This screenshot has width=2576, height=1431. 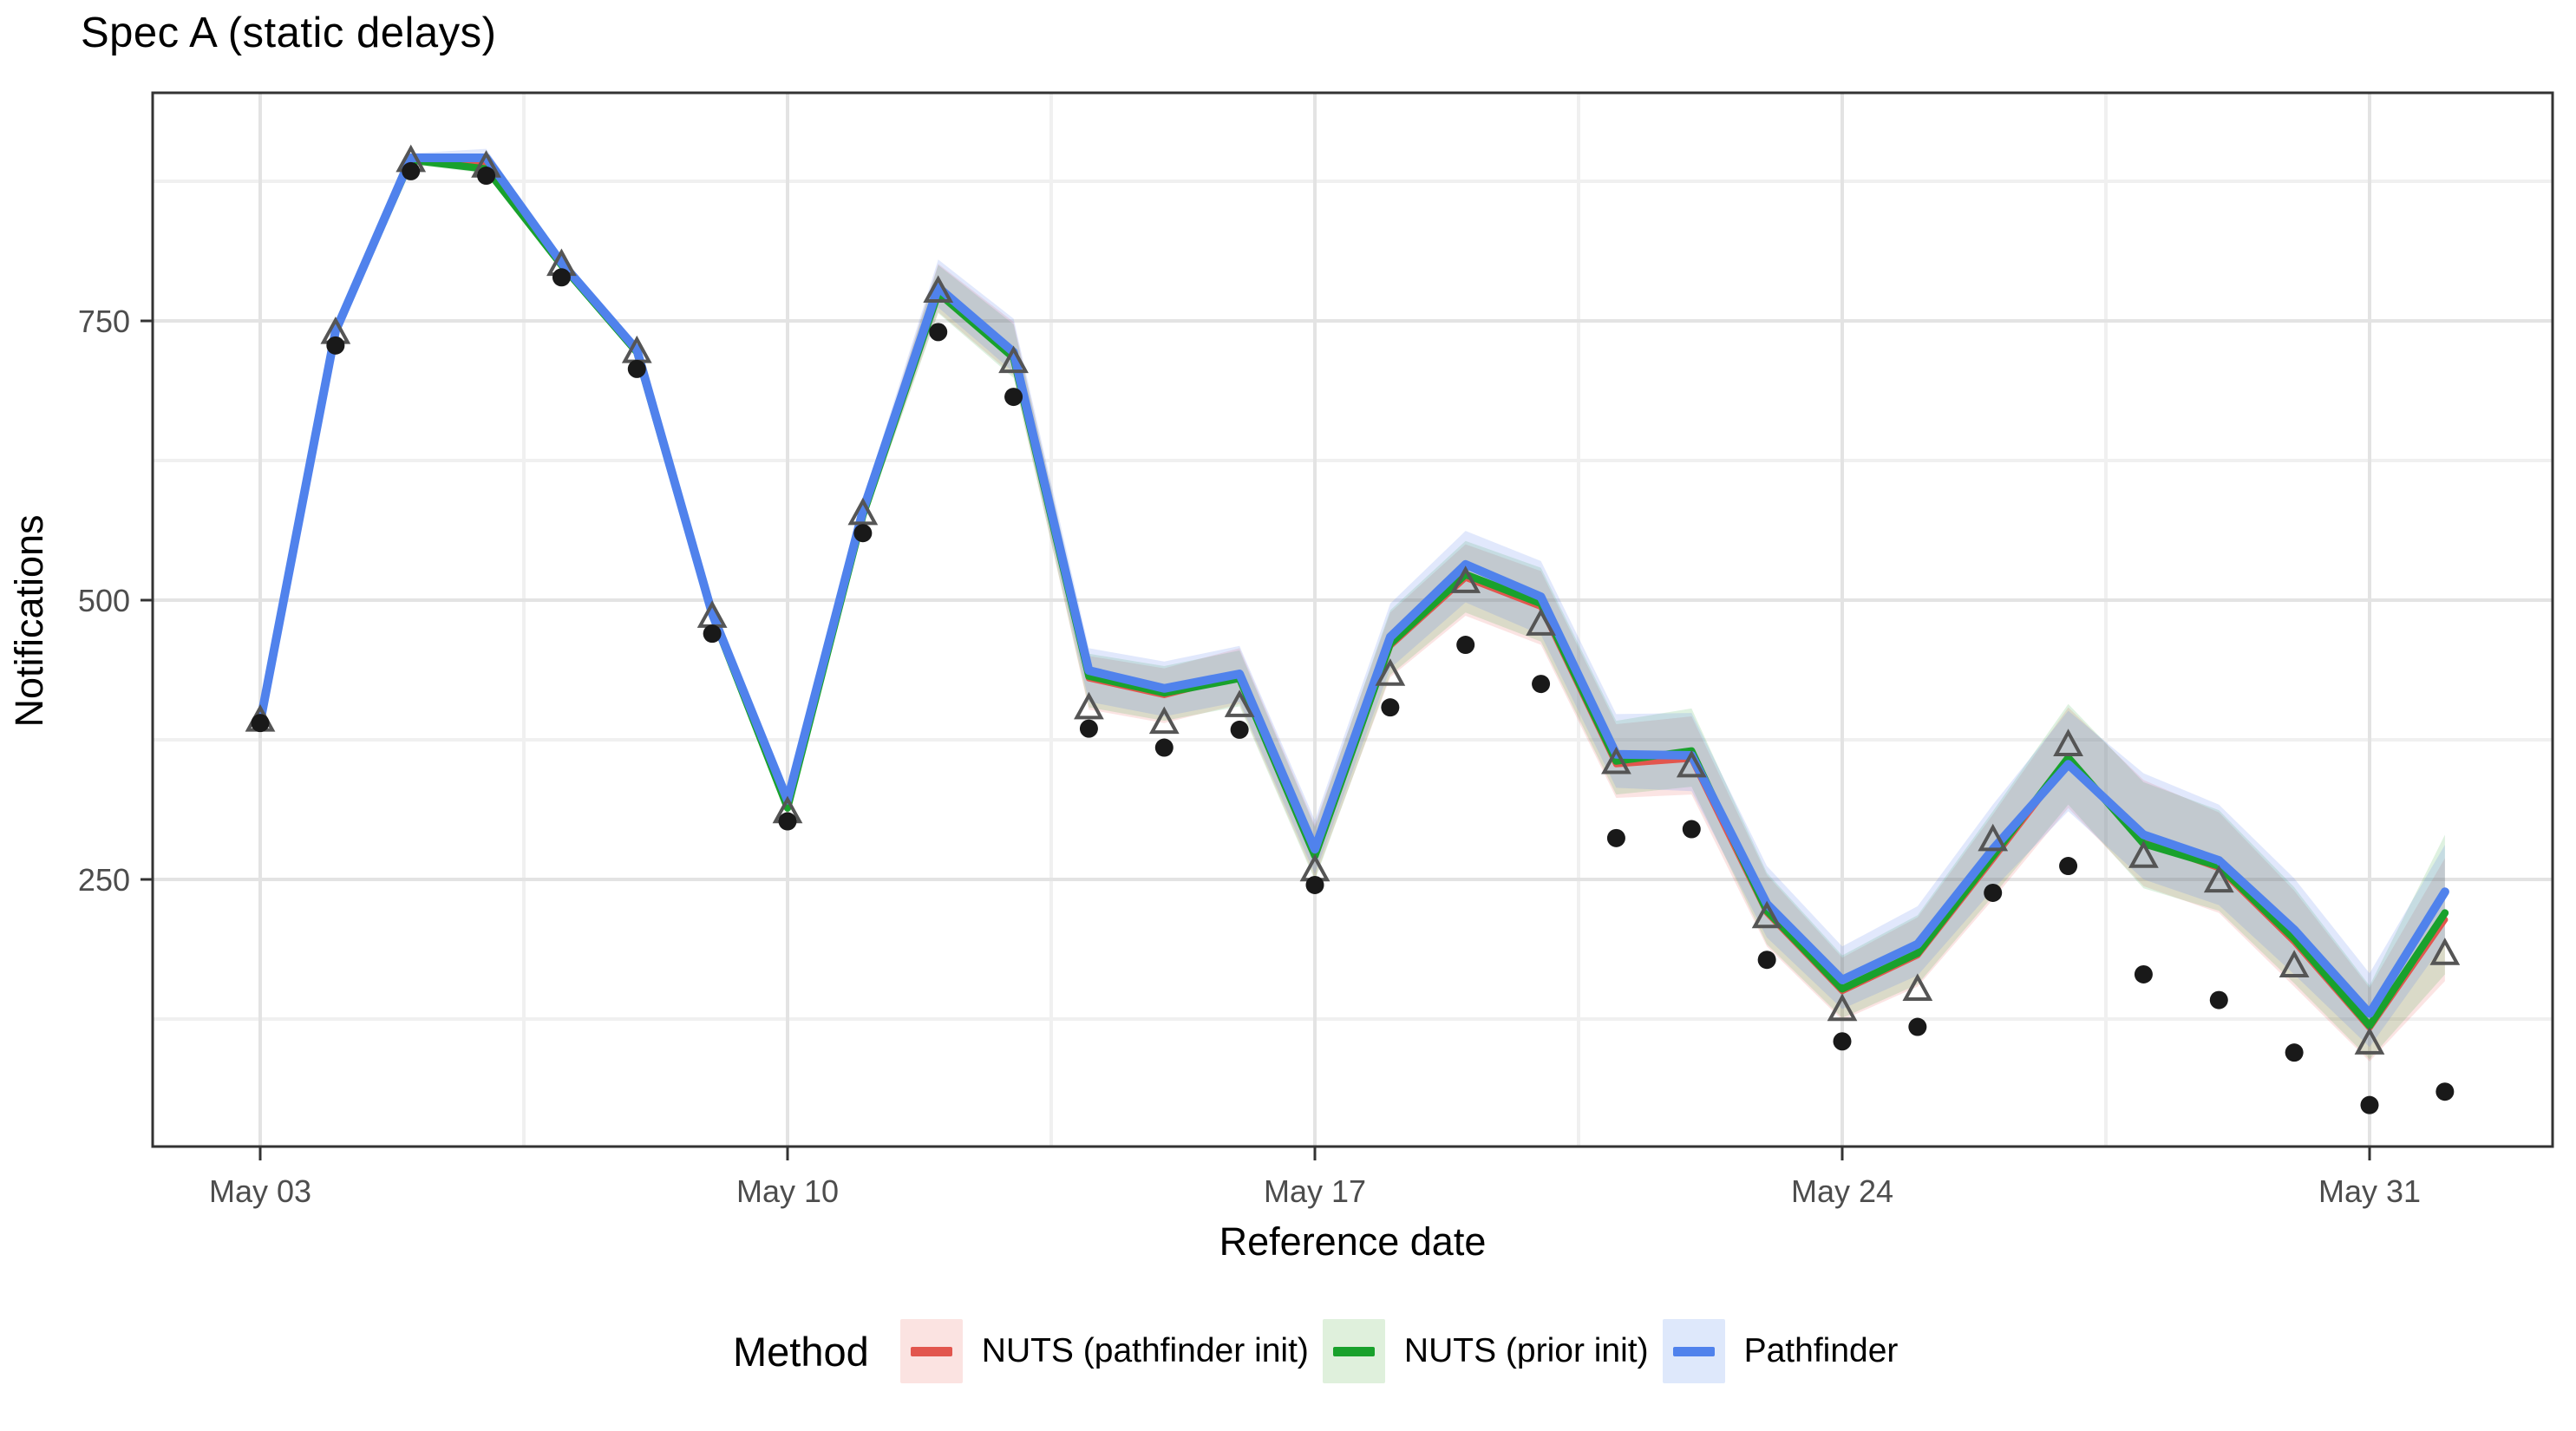 I want to click on legend-item-pathfinder: Pathfinder, so click(x=1780, y=1351).